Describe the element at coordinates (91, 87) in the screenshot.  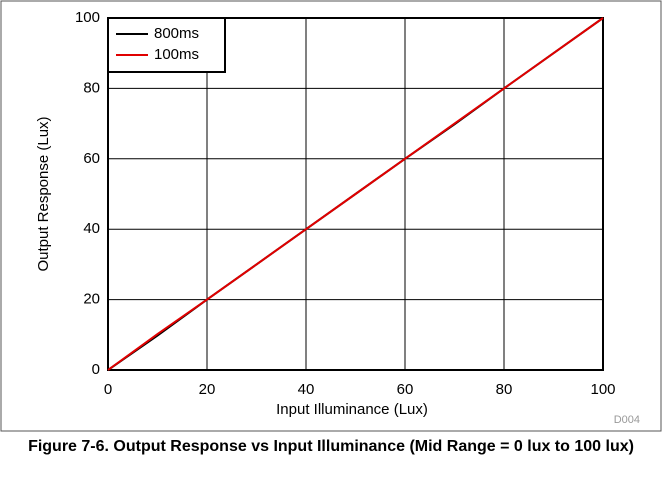
I see `y-tick-label: 80` at that location.